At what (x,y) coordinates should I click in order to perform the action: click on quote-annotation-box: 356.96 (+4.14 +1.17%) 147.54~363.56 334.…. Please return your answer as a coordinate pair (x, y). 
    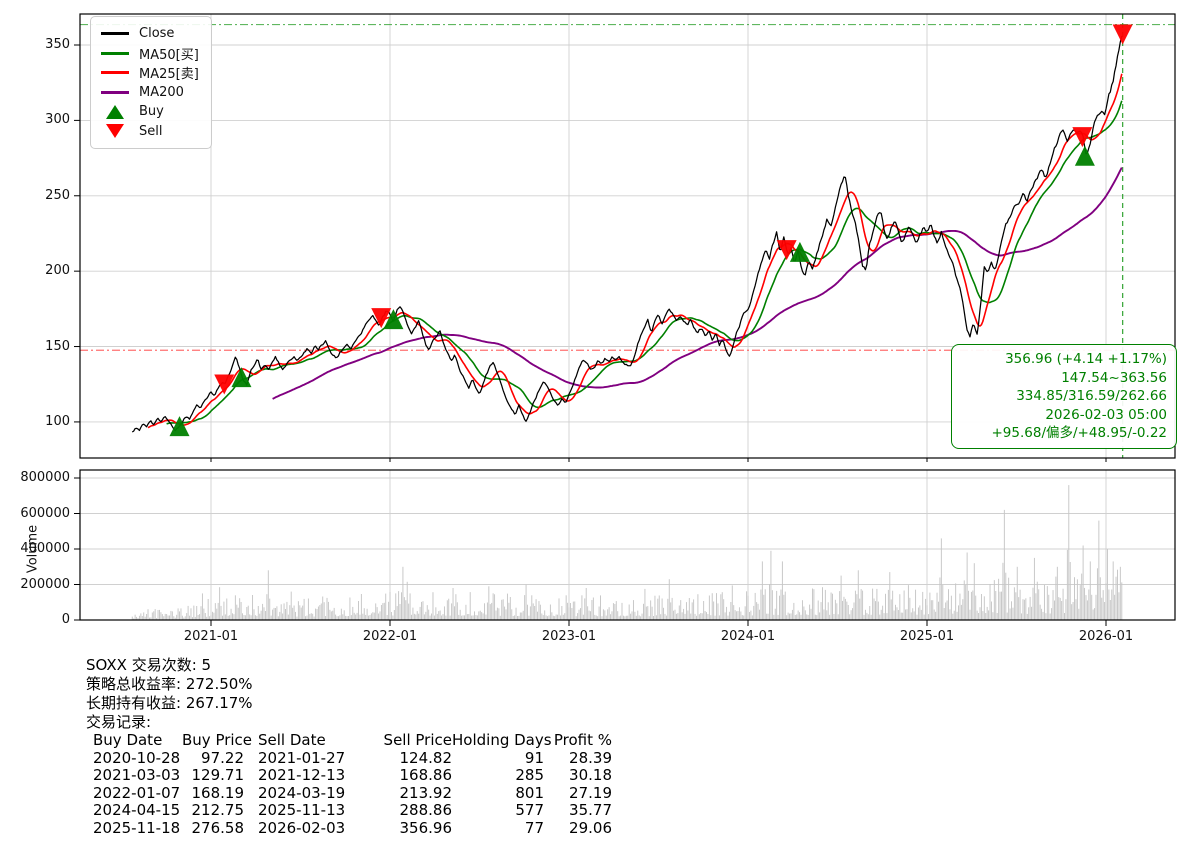
    Looking at the image, I should click on (1064, 396).